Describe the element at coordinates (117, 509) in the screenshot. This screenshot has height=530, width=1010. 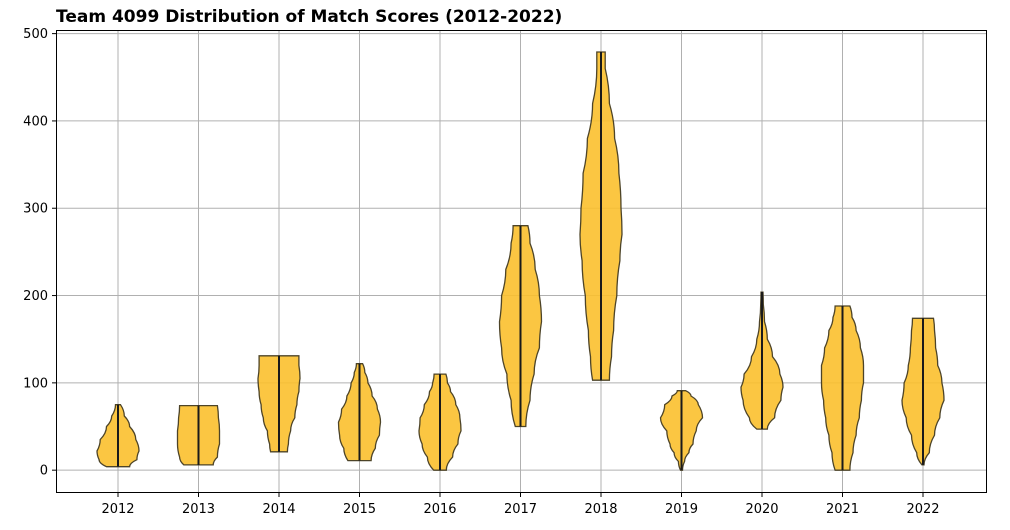
I see `x-tick-label: 2012` at that location.